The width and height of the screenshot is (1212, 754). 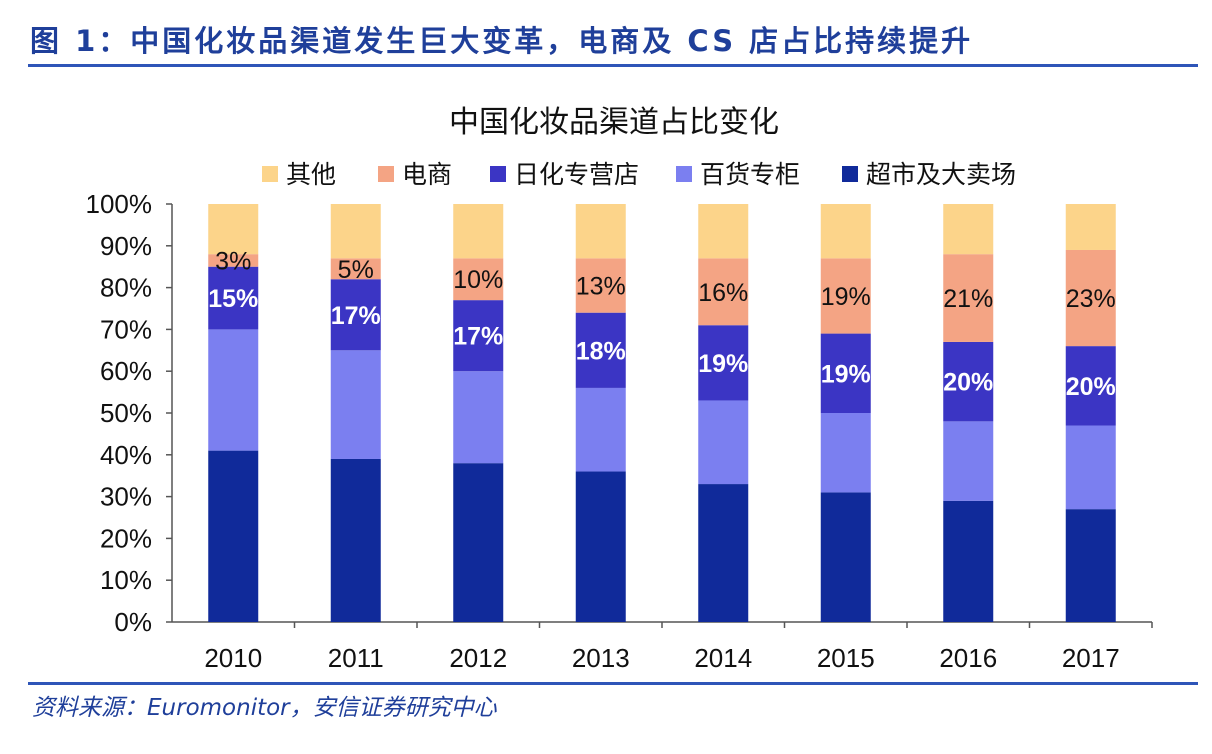 What do you see at coordinates (1091, 658) in the screenshot?
I see `x-tick-label: 2017` at bounding box center [1091, 658].